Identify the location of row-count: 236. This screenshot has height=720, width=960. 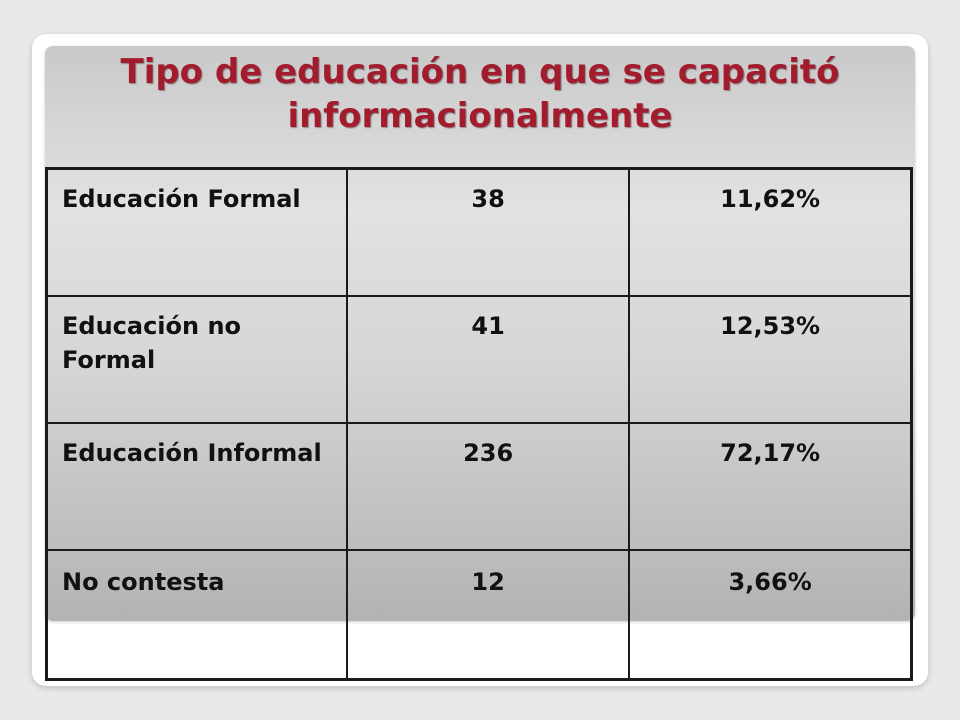
(488, 486).